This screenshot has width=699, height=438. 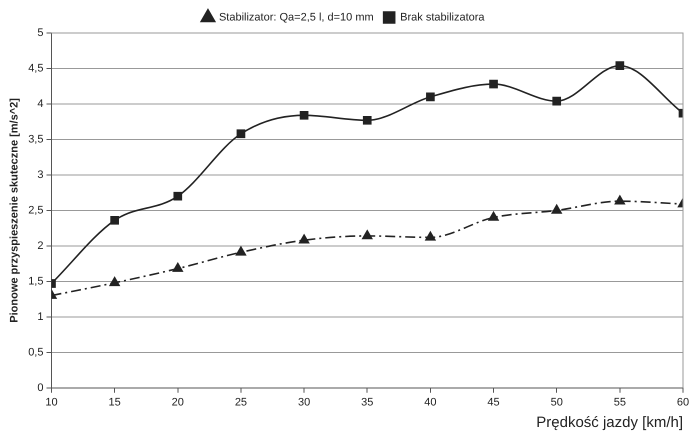 What do you see at coordinates (14, 210) in the screenshot?
I see `y-axis-title: Pionowe przyspieszenie skuteczne [m/s^2]` at bounding box center [14, 210].